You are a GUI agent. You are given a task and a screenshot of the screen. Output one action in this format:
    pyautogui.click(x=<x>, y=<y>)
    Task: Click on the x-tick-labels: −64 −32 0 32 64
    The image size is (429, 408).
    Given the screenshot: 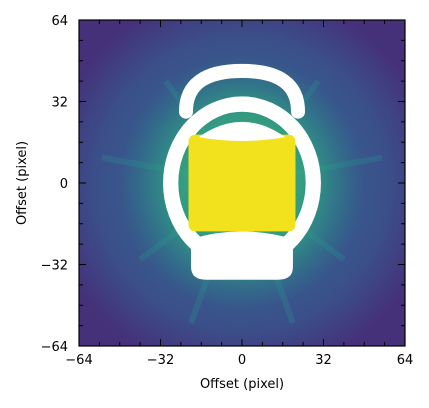 What is the action you would take?
    pyautogui.click(x=239, y=360)
    